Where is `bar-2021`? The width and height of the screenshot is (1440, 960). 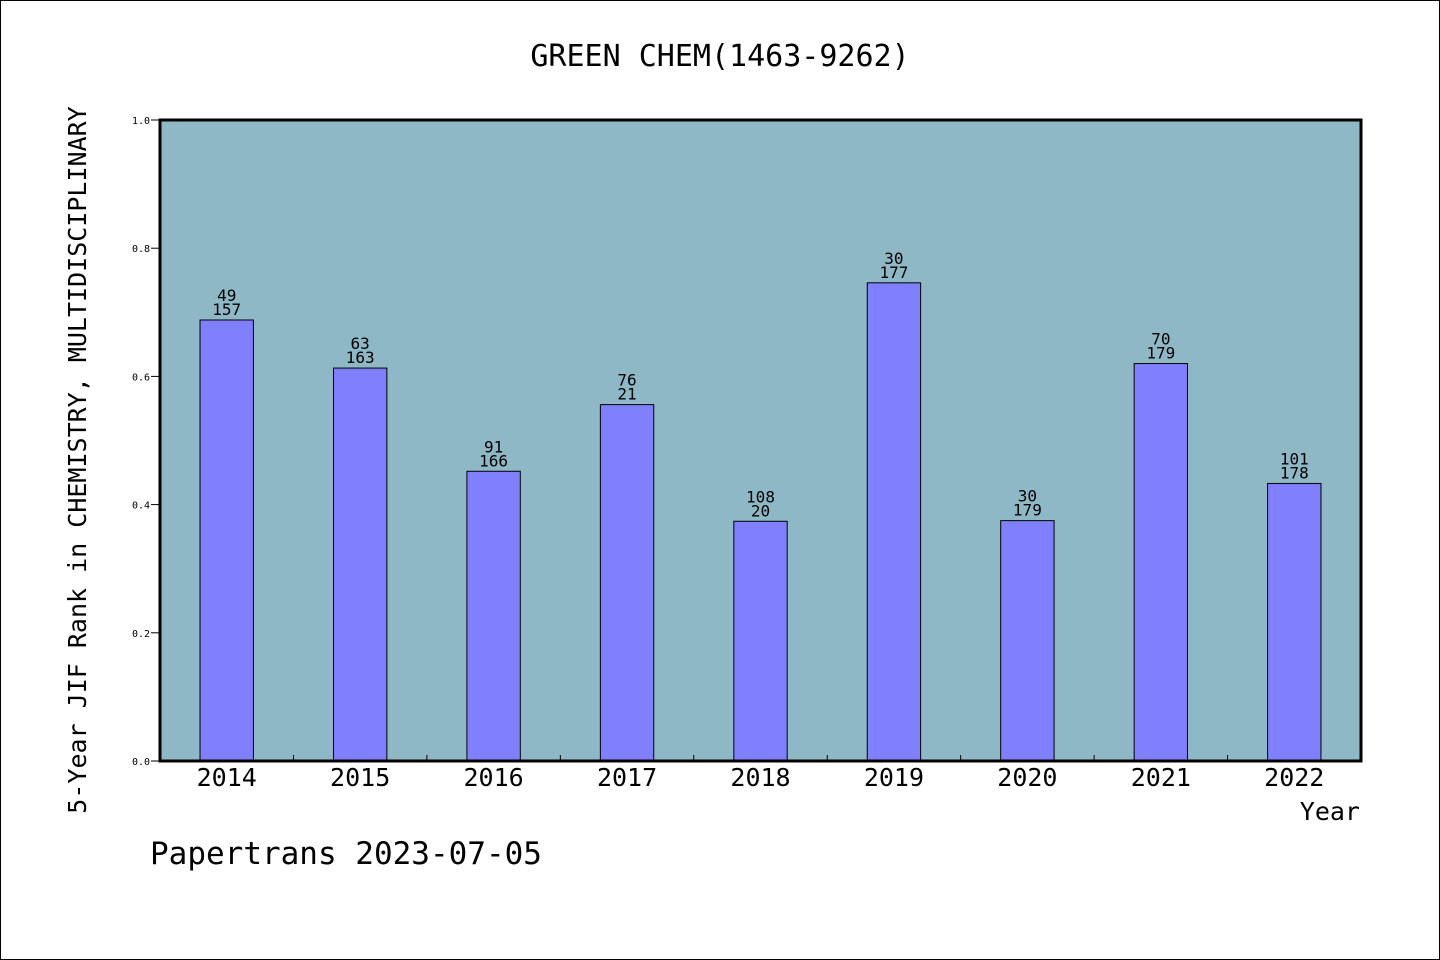
bar-2021 is located at coordinates (1161, 562).